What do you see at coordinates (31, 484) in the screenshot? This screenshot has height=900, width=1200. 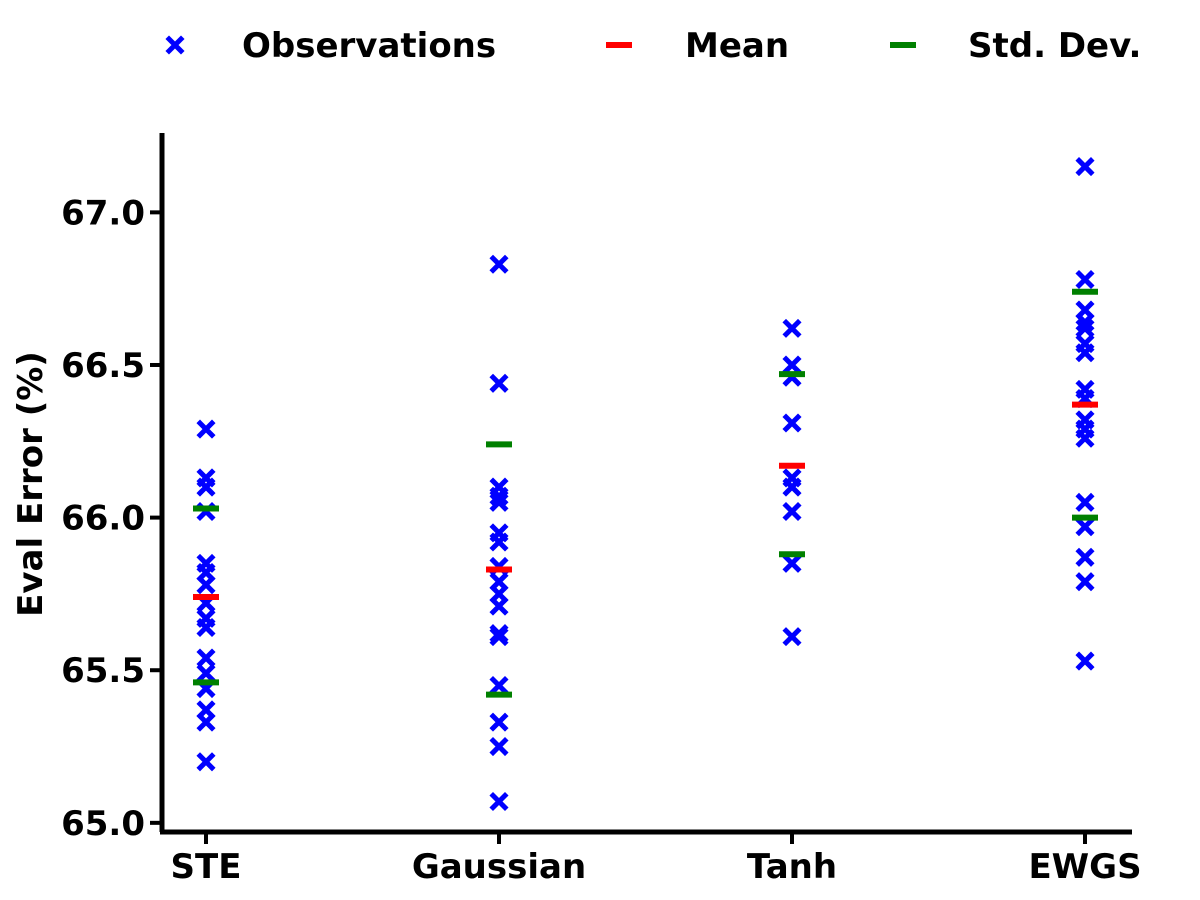 I see `y-axis-label: Eval Error (%)` at bounding box center [31, 484].